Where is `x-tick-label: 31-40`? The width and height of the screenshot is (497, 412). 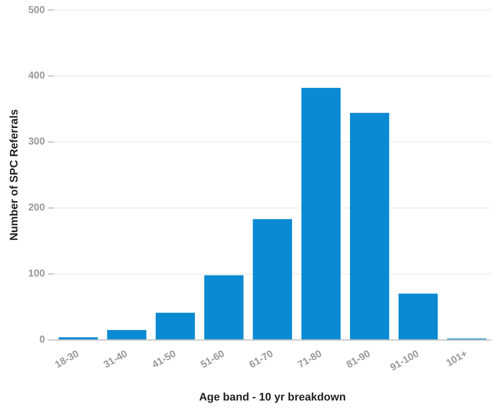 x-tick-label: 31-40 is located at coordinates (116, 359).